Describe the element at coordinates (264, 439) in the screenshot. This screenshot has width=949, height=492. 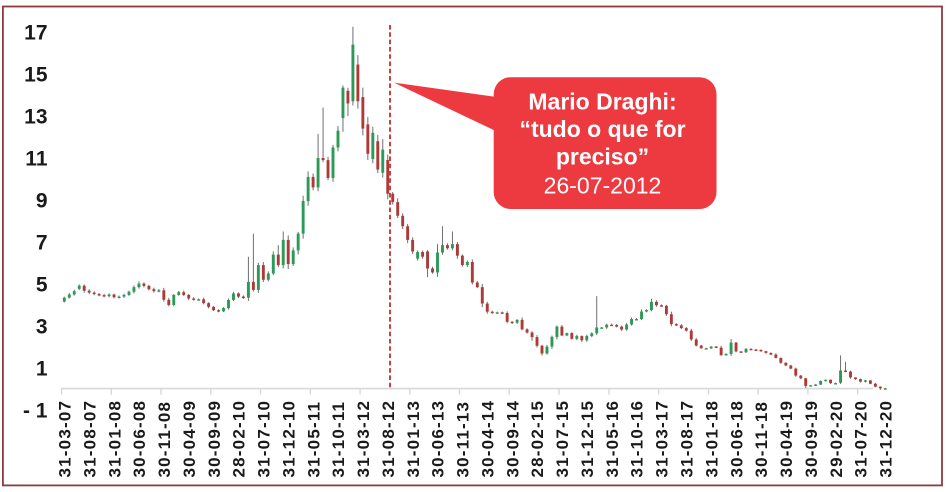
I see `svg-text: 31-07-10` at that location.